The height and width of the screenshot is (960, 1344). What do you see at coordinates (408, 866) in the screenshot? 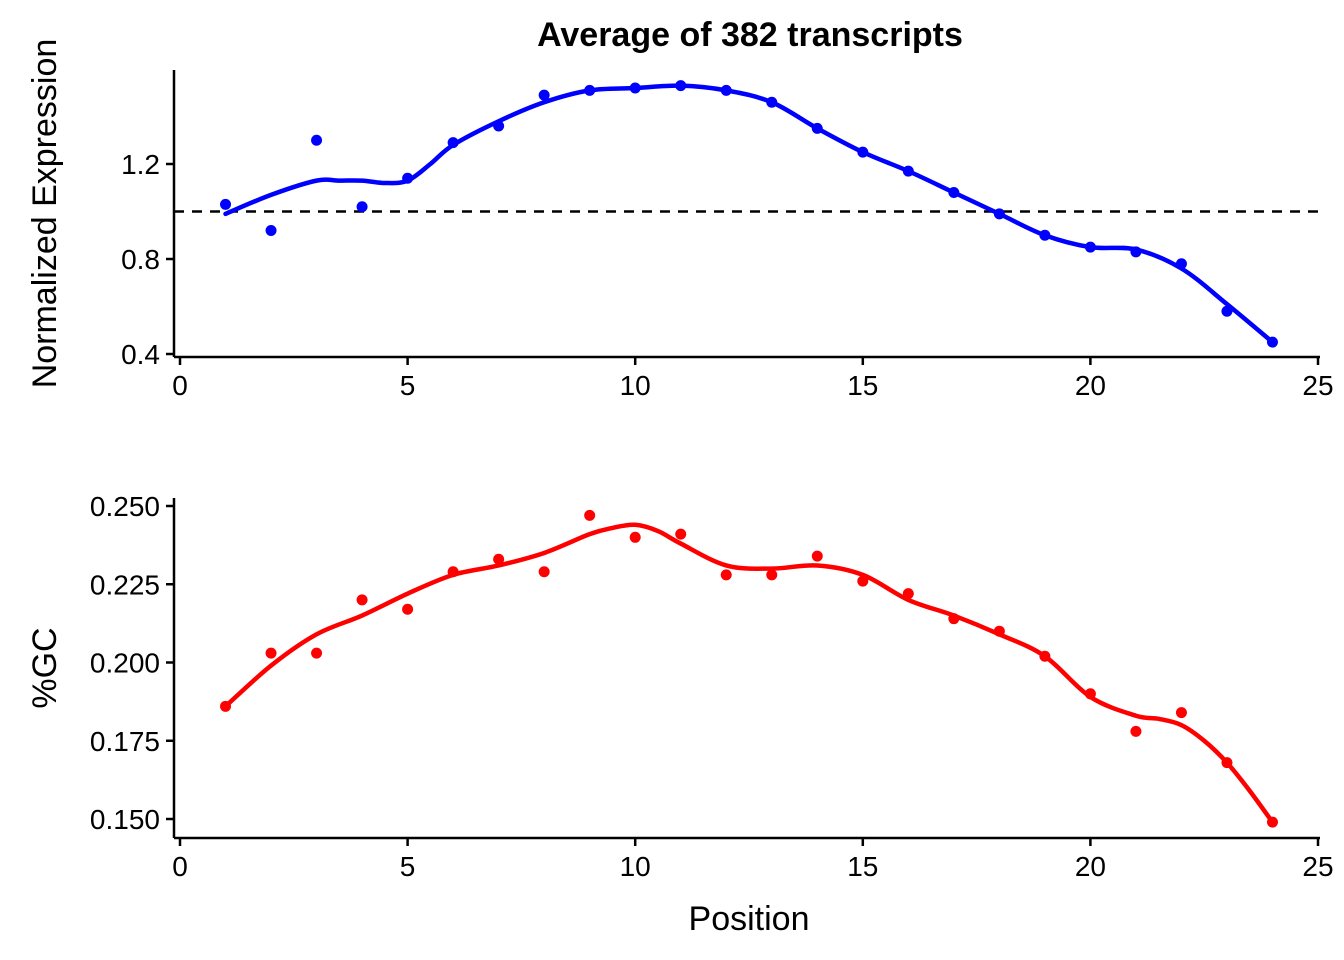
I see `gc-x-tick-label: 5` at bounding box center [408, 866].